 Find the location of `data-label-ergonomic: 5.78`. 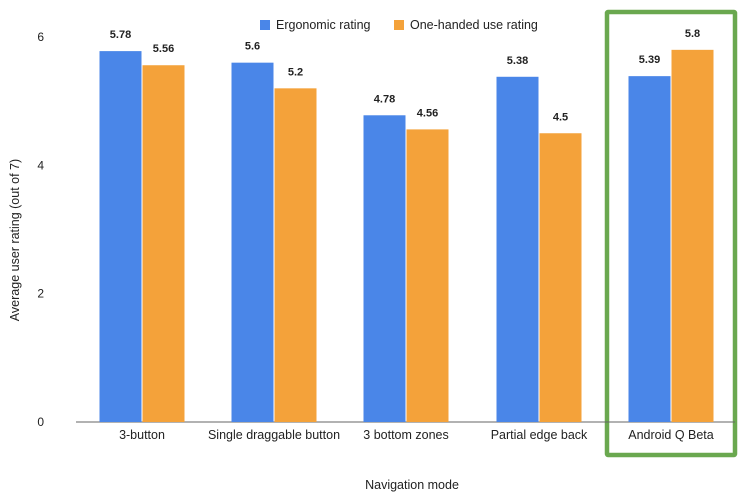

data-label-ergonomic: 5.78 is located at coordinates (120, 35).